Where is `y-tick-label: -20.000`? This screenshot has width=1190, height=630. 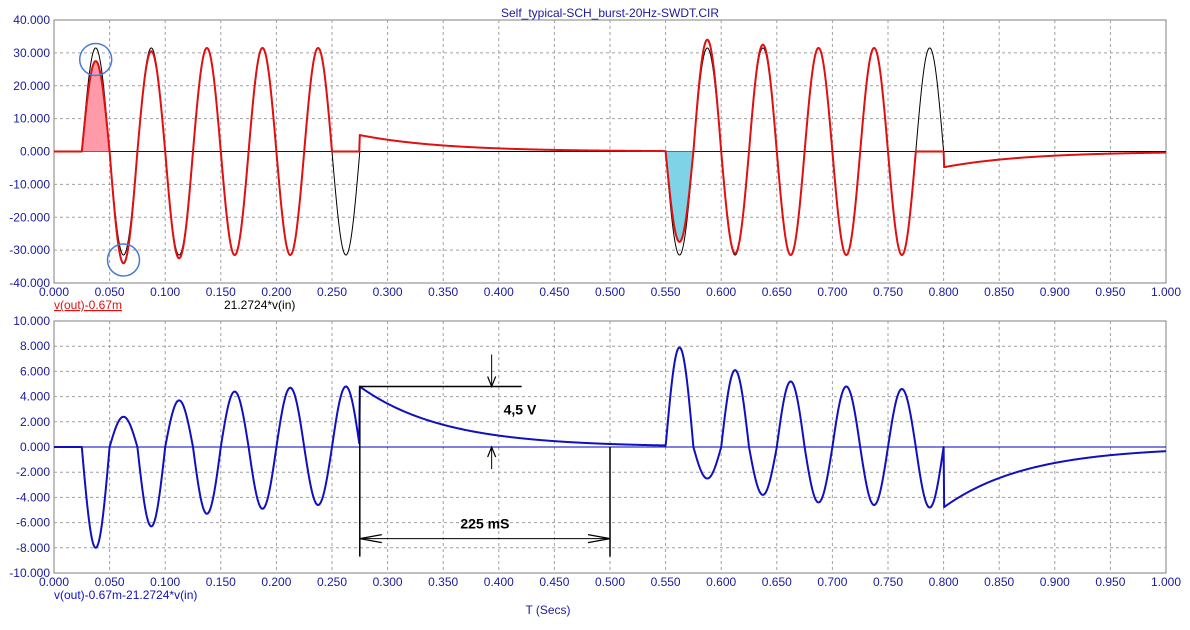 y-tick-label: -20.000 is located at coordinates (29, 217).